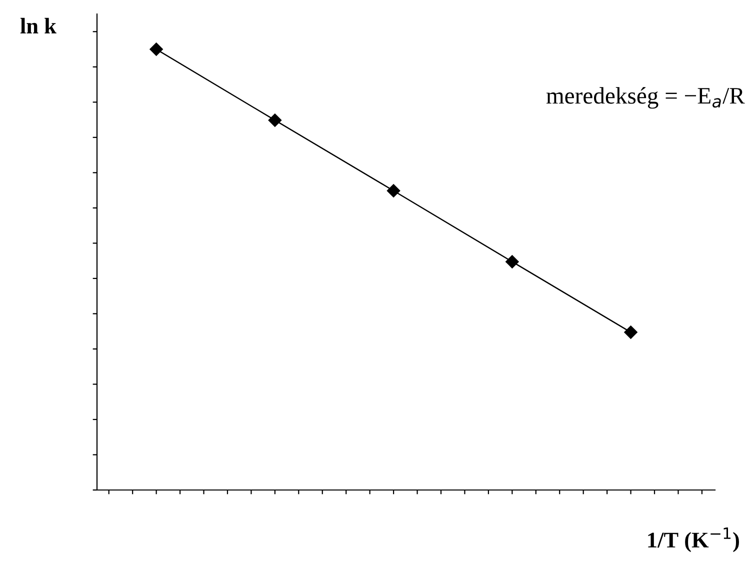 Image resolution: width=752 pixels, height=564 pixels. I want to click on y-axis-title: ln k, so click(38, 26).